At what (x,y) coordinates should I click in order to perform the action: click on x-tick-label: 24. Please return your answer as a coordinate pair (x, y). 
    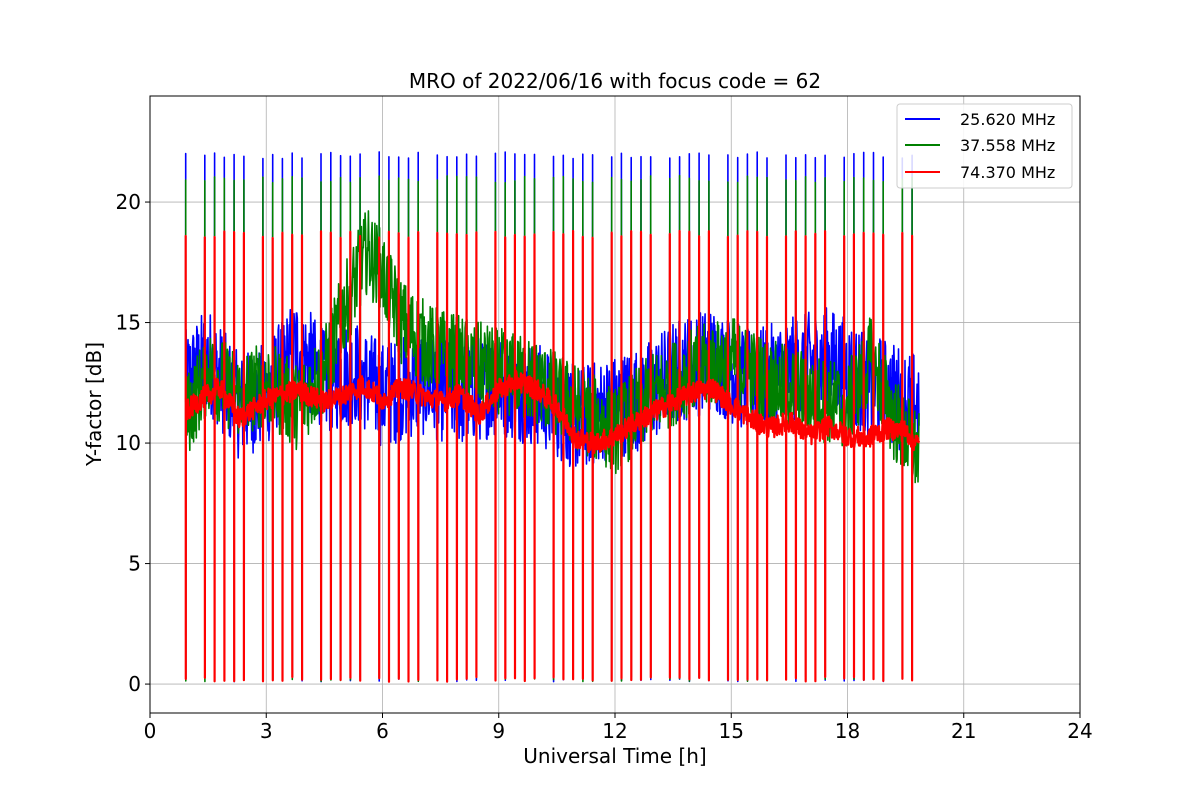
    Looking at the image, I should click on (1079, 731).